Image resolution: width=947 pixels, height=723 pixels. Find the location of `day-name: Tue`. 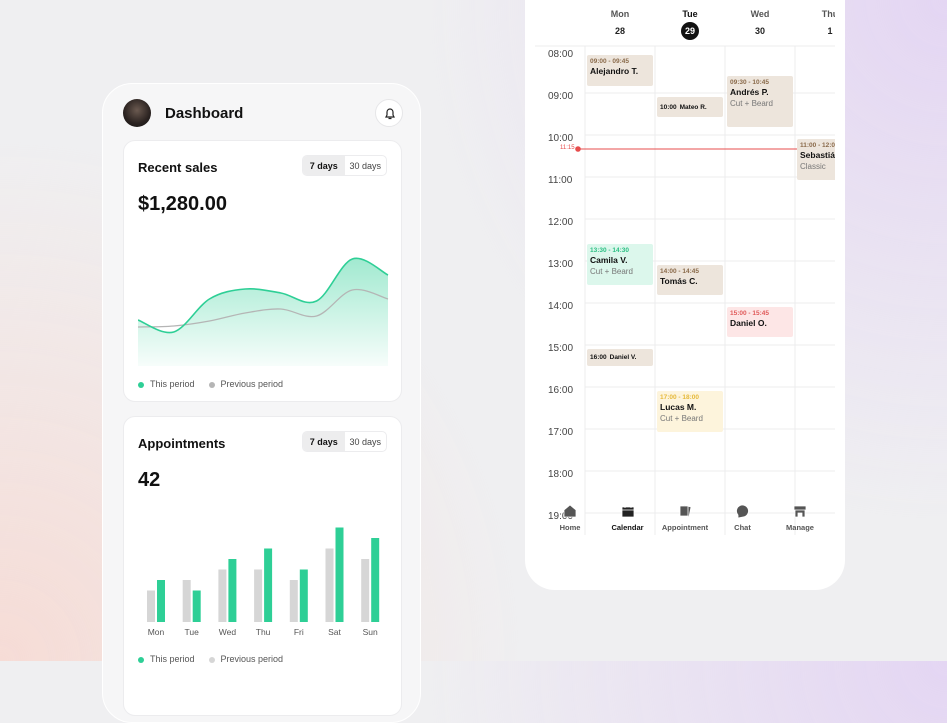

day-name: Tue is located at coordinates (690, 14).